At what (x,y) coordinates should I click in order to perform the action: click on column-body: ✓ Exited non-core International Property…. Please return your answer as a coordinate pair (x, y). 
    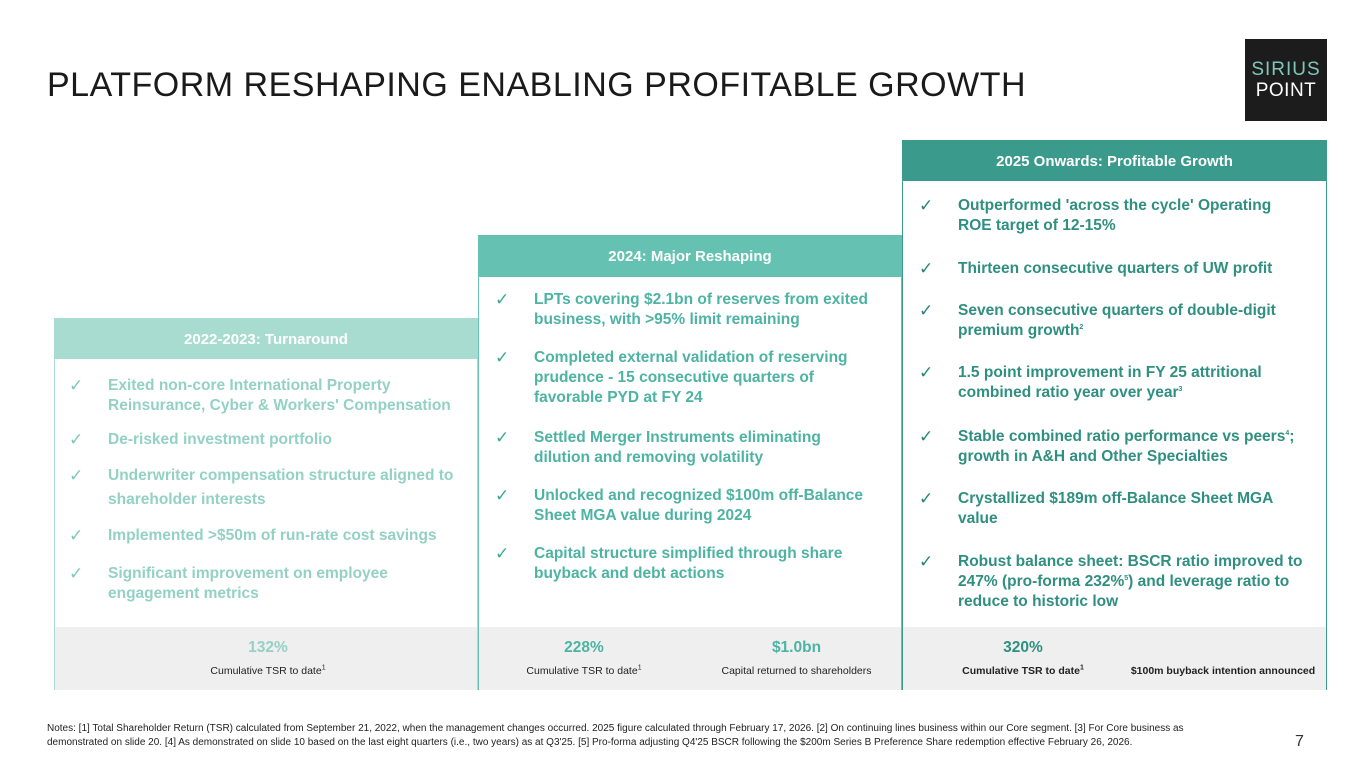
    Looking at the image, I should click on (266, 493).